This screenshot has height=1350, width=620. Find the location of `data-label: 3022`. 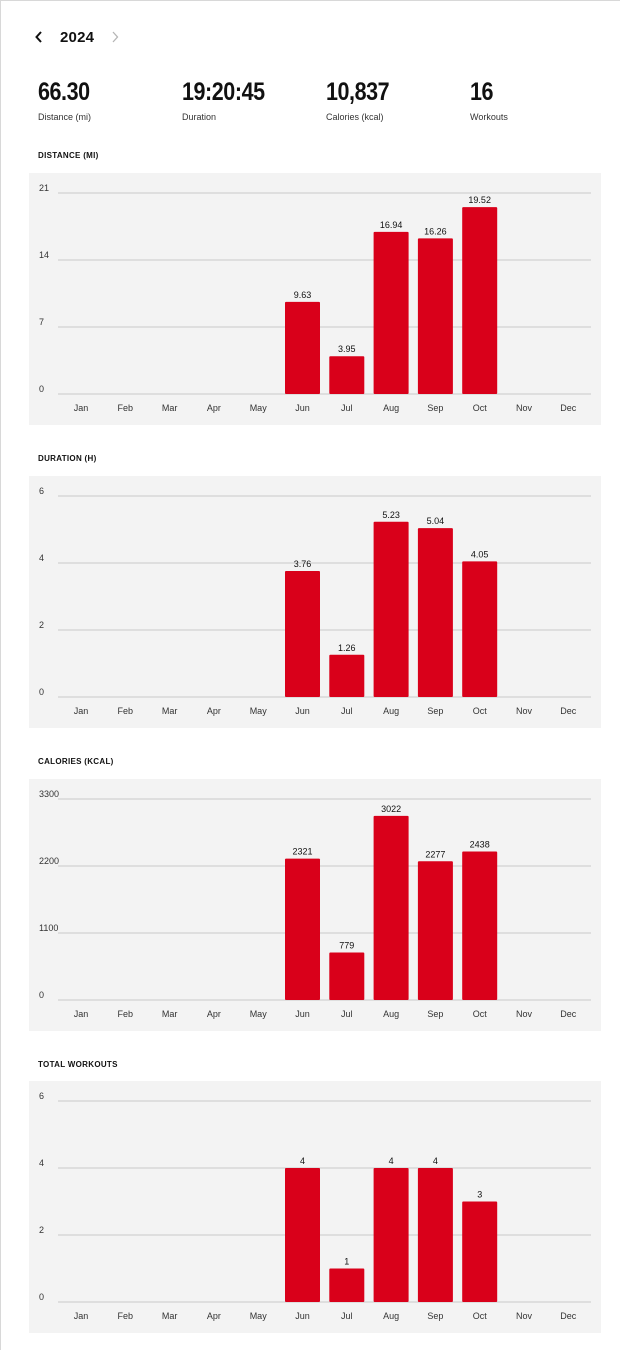

data-label: 3022 is located at coordinates (391, 809).